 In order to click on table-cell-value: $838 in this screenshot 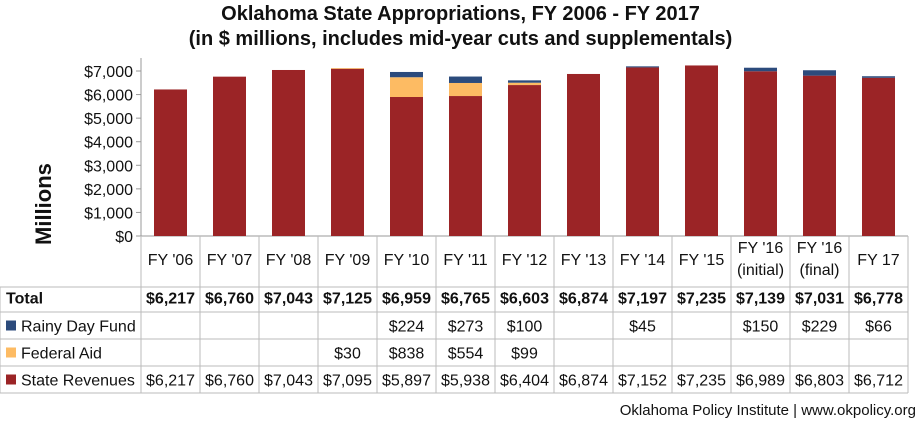, I will do `click(407, 354)`.